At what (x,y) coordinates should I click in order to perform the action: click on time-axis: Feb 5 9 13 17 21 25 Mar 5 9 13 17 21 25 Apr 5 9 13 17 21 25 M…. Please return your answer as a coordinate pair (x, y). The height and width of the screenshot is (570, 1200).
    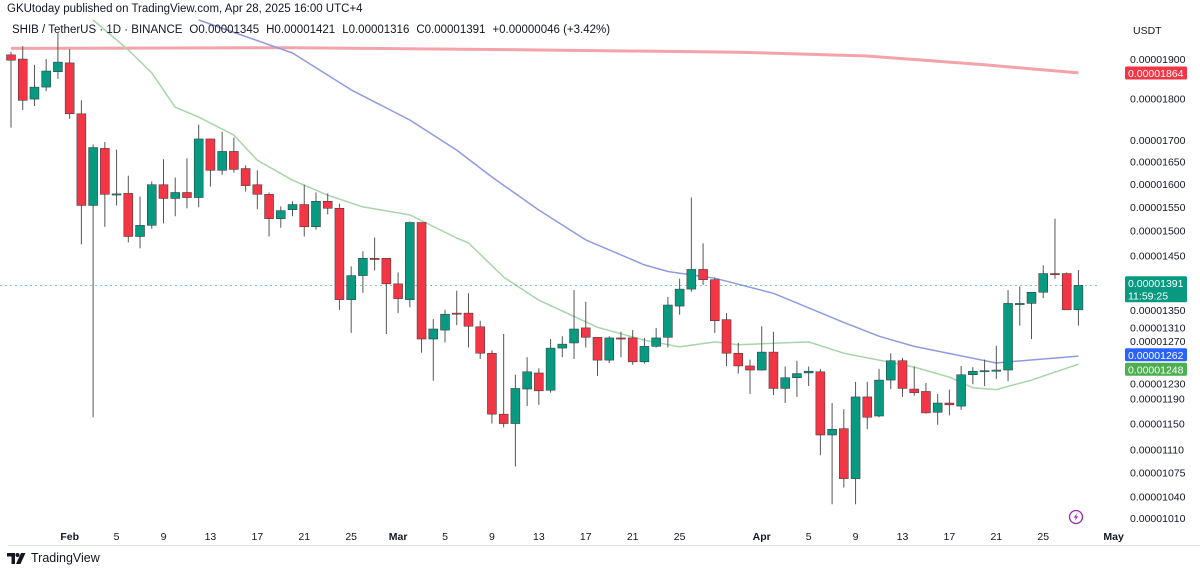
    Looking at the image, I should click on (592, 537).